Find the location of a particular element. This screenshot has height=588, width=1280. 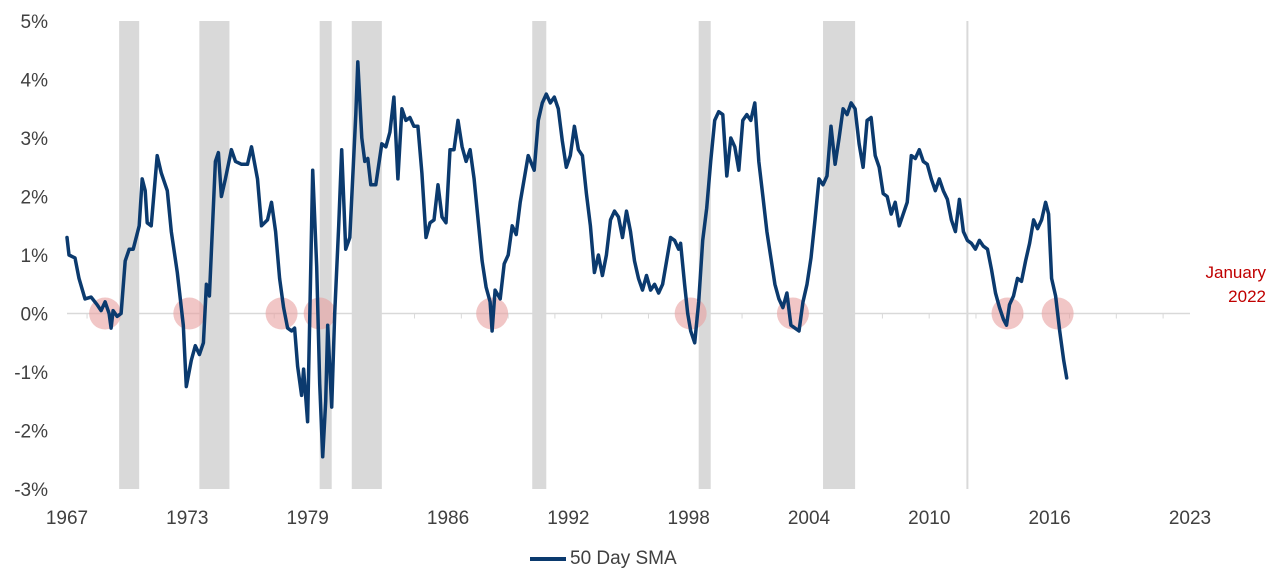

legend-swatch is located at coordinates (548, 559).